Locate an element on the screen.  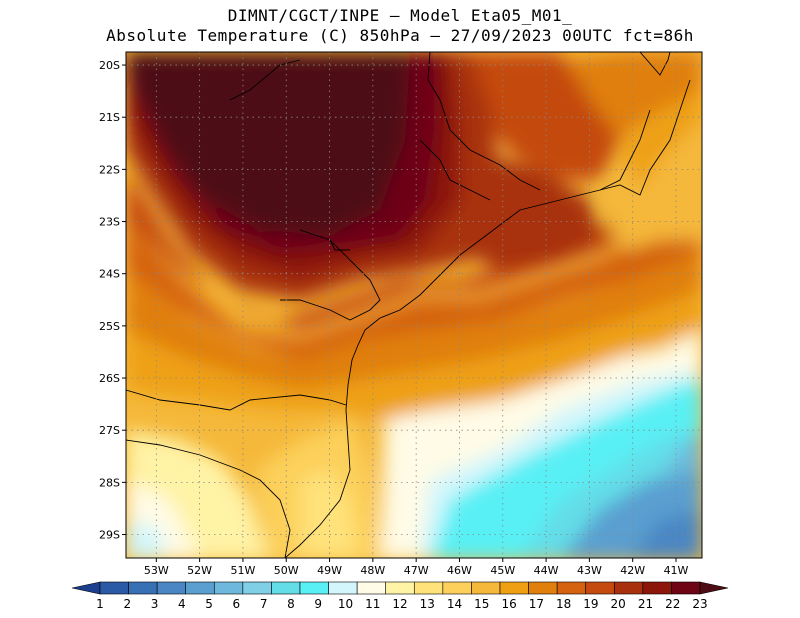
latitude-axis: 20S 21S 22S 23S 24S 25S 26S 27S 28S 29S is located at coordinates (112, 300).